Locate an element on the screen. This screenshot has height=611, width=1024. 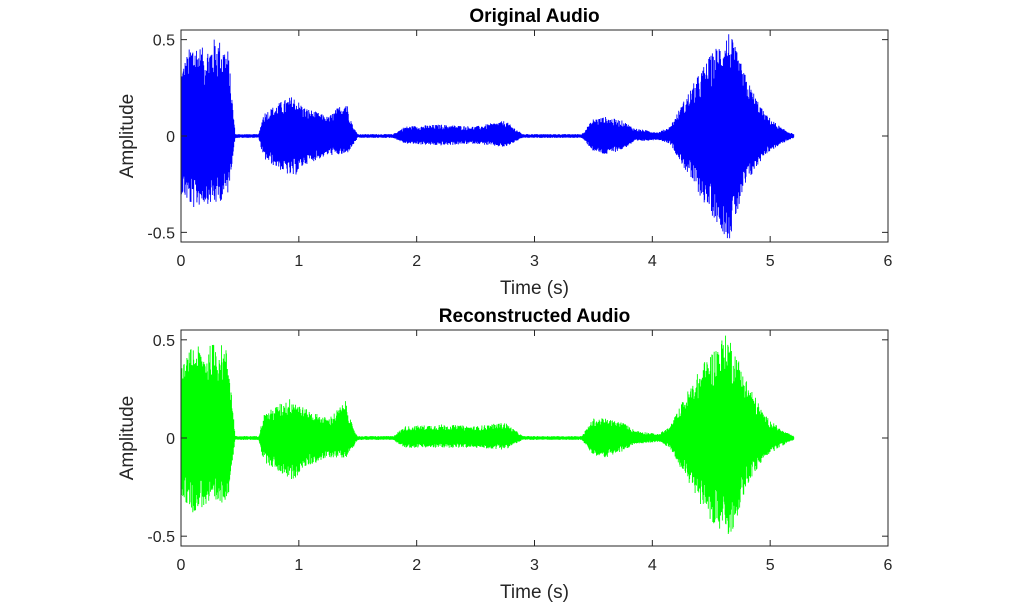
chart-title: Reconstructed Audio is located at coordinates (534, 316).